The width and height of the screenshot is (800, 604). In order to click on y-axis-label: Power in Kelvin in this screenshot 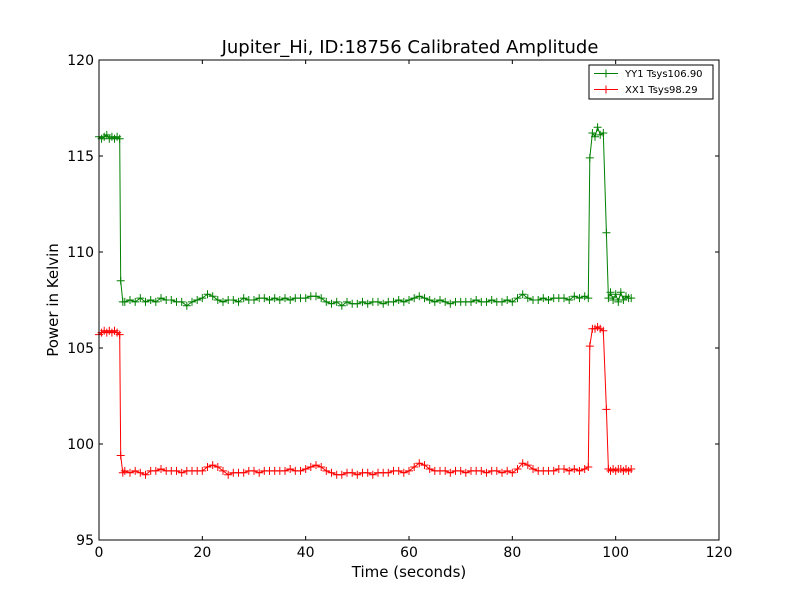, I will do `click(53, 300)`.